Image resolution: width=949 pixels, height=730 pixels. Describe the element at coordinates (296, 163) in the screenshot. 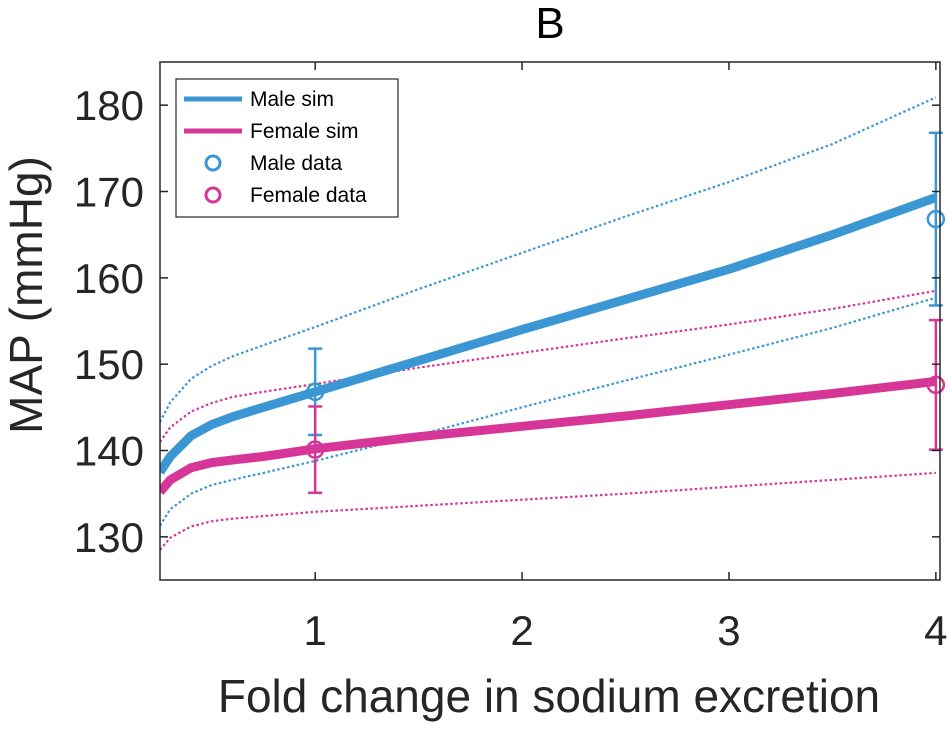

I see `legend-label: Male data` at that location.